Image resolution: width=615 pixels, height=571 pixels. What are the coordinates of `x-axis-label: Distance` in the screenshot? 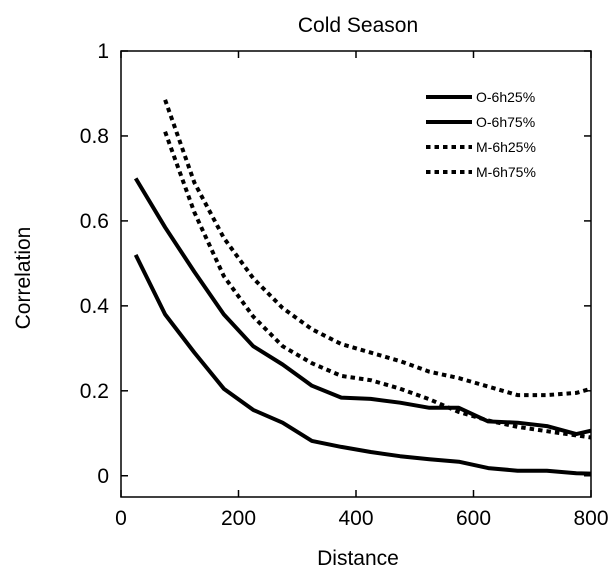 It's located at (358, 558).